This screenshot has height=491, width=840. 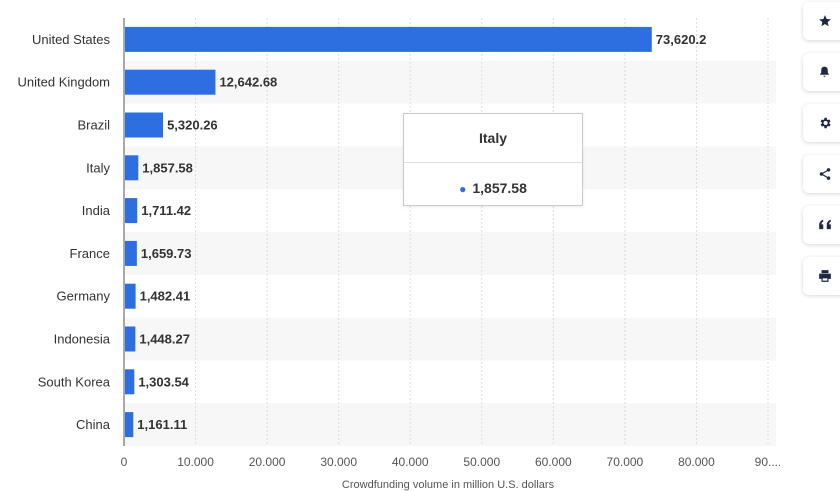 What do you see at coordinates (248, 82) in the screenshot?
I see `data-label: 12,642.68` at bounding box center [248, 82].